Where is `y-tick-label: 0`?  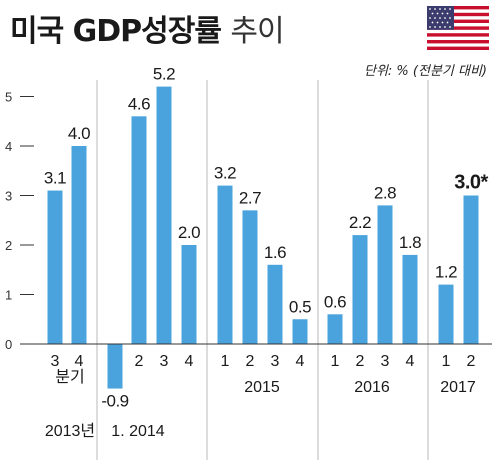
y-tick-label: 0 is located at coordinates (8, 344).